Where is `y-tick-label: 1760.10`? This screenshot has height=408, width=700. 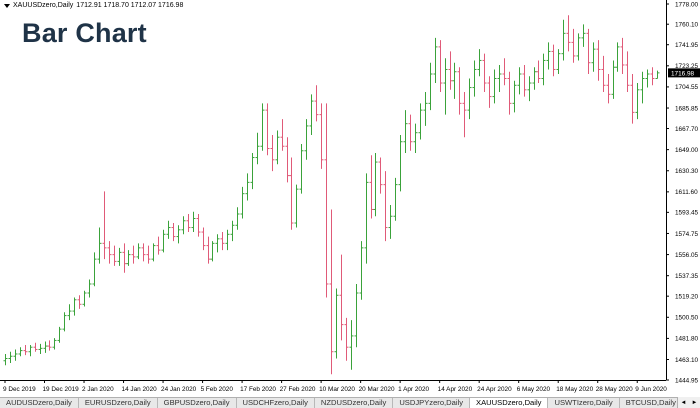
y-tick-label: 1760.10 is located at coordinates (687, 25).